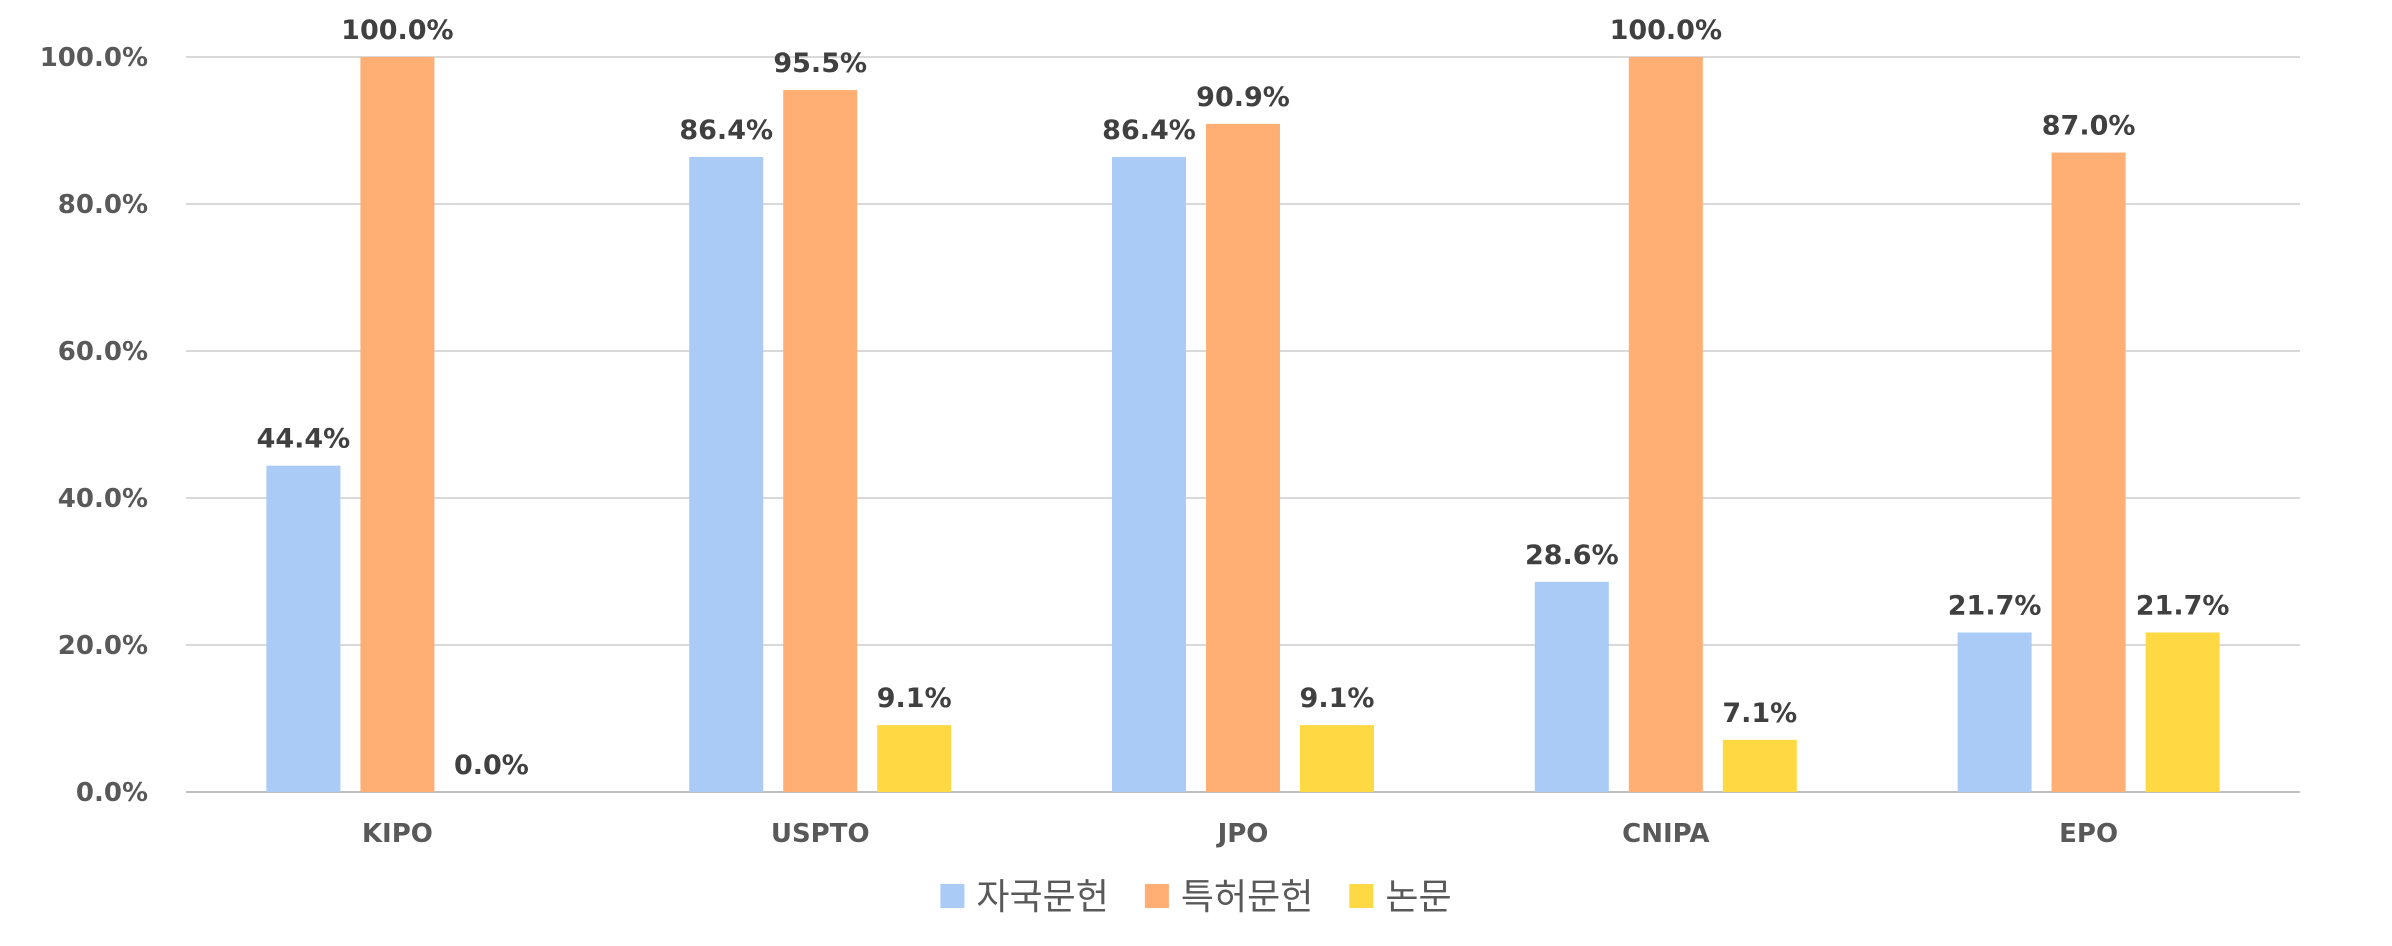  I want to click on x-axis-categories: KIPO USPTO JPO CNIPA EPO, so click(1240, 834).